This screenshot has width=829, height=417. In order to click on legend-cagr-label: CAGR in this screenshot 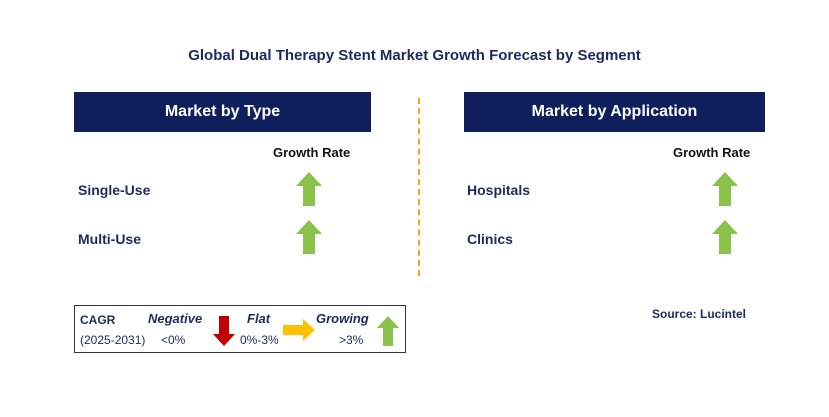, I will do `click(98, 320)`.